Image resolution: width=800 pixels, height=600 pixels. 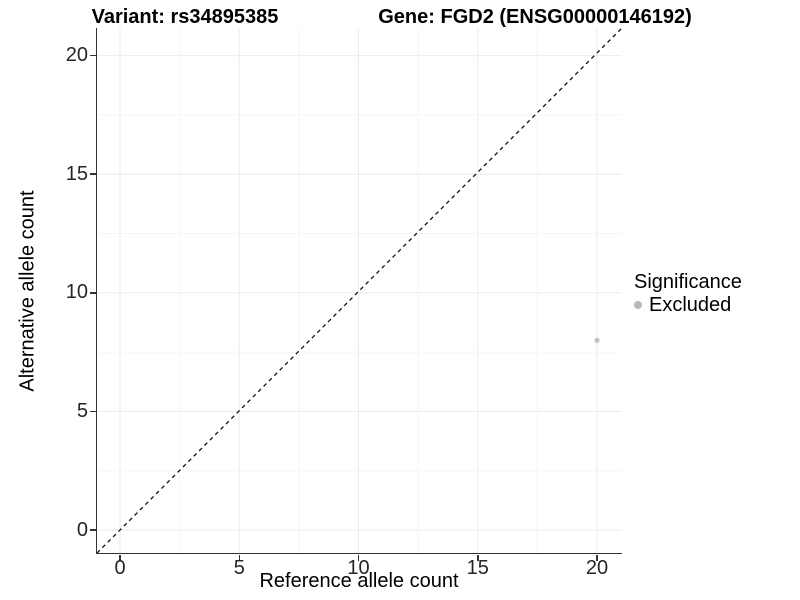 What do you see at coordinates (120, 568) in the screenshot?
I see `x-tick-label: 0` at bounding box center [120, 568].